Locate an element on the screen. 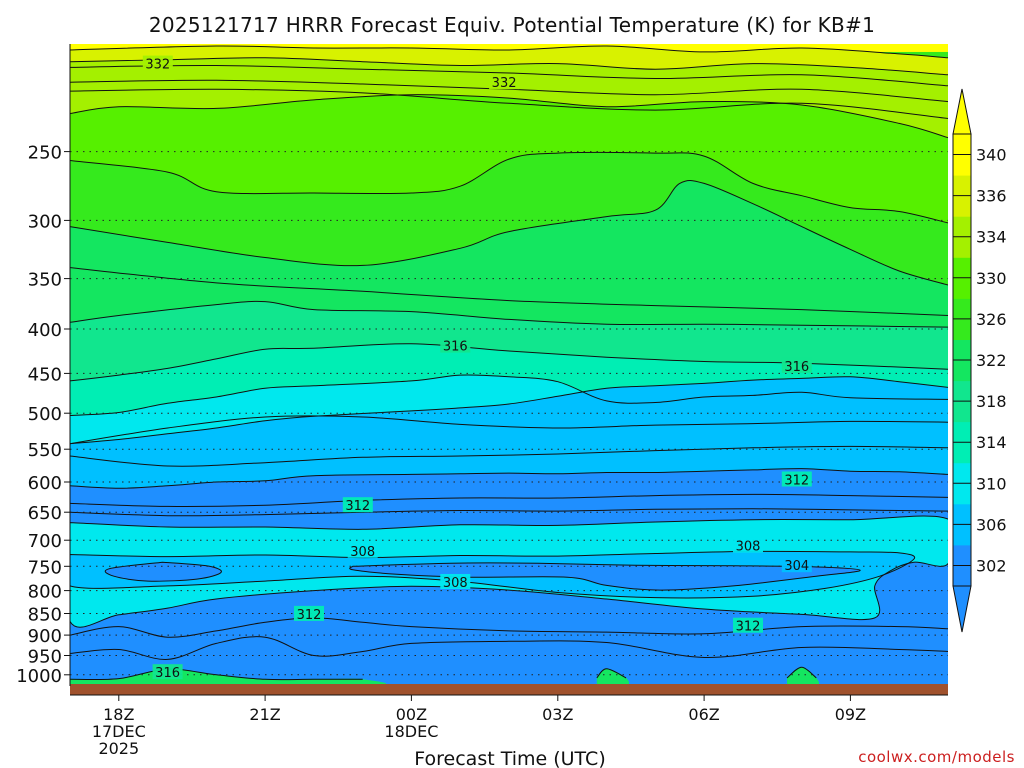 This screenshot has height=768, width=1024. contour-label-text-8: 308 is located at coordinates (455, 583).